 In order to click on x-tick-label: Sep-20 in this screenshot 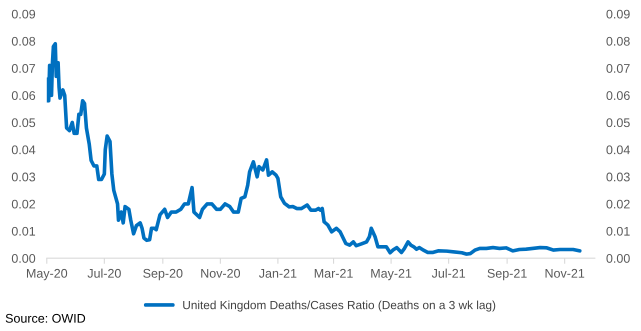, I will do `click(162, 274)`.